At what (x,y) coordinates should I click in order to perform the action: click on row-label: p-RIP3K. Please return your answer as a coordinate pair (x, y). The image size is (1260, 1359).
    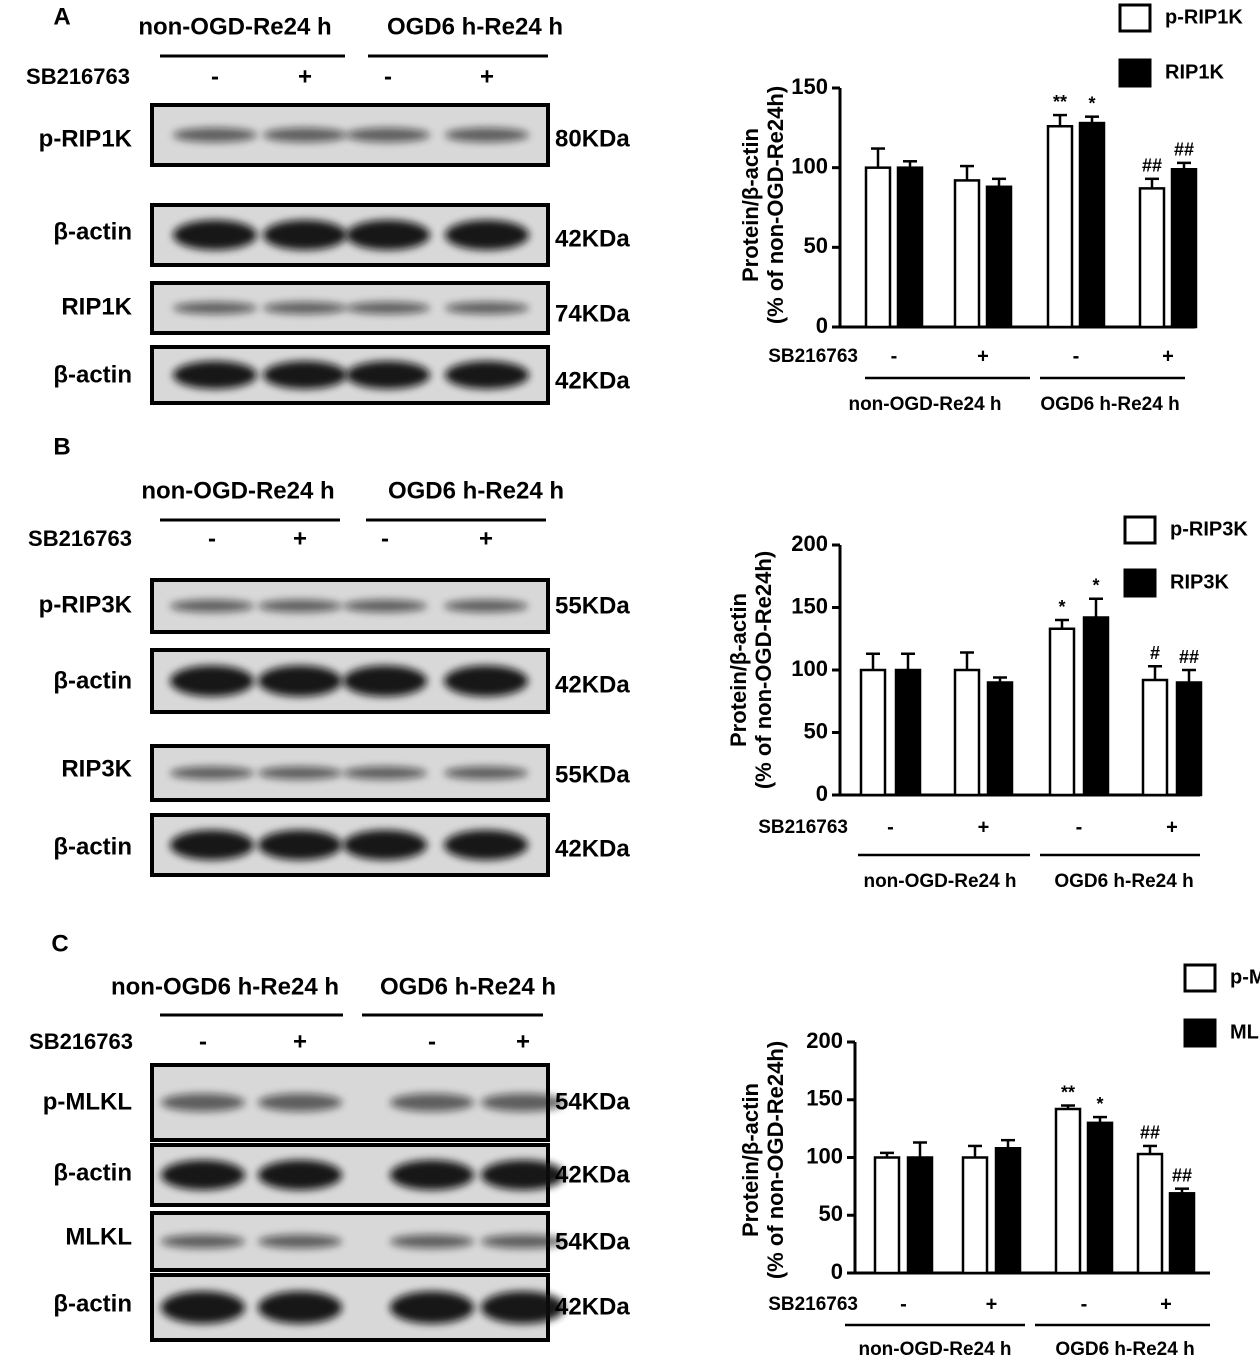
    Looking at the image, I should click on (86, 604).